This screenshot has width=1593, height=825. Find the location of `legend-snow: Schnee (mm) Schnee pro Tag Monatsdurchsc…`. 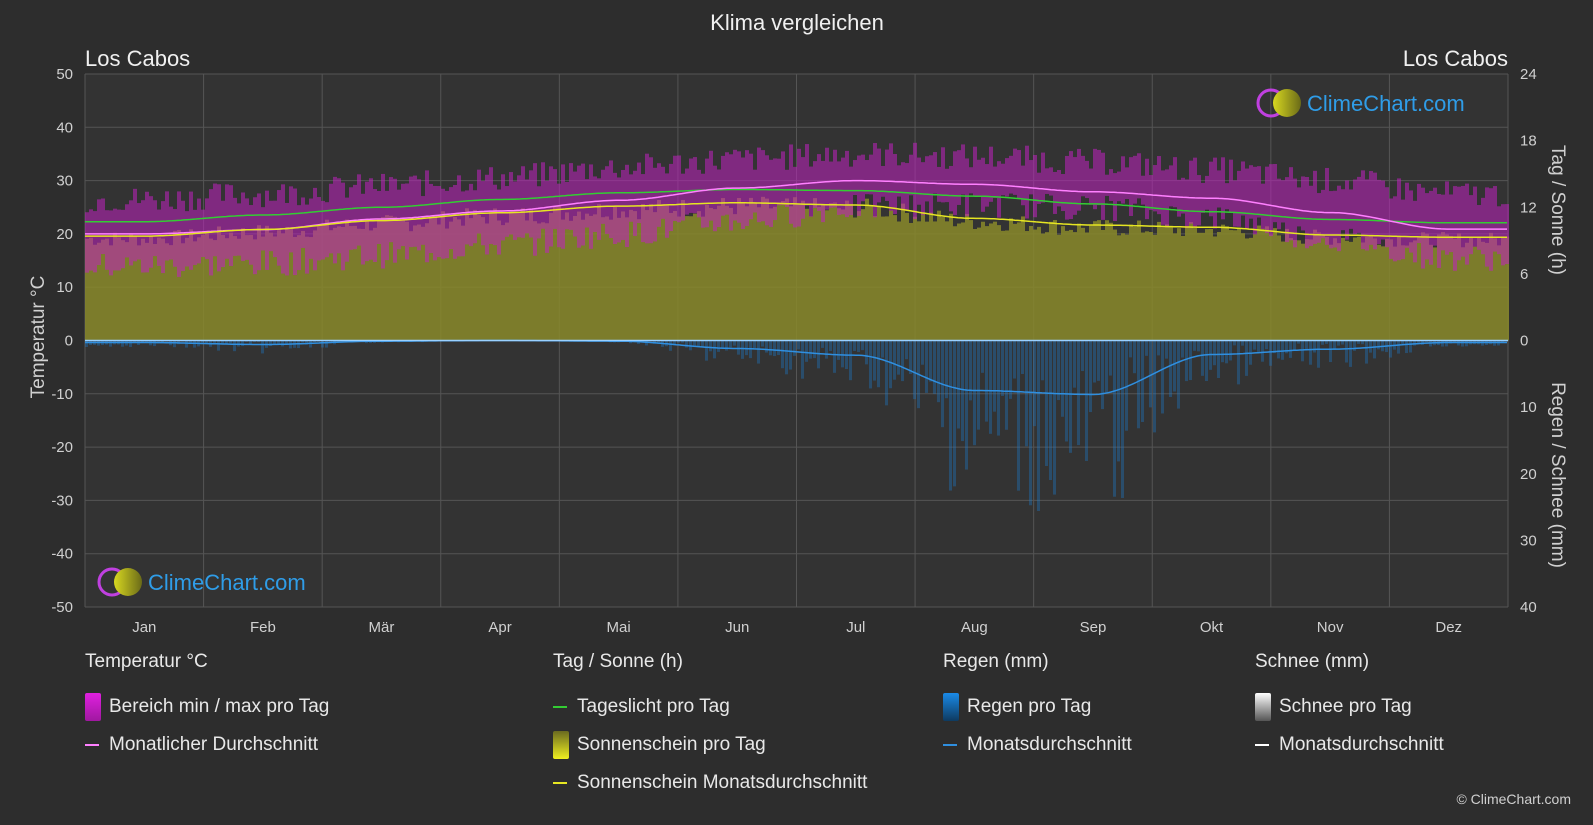

legend-snow: Schnee (mm) Schnee pro Tag Monatsdurchsc… is located at coordinates (1349, 707).